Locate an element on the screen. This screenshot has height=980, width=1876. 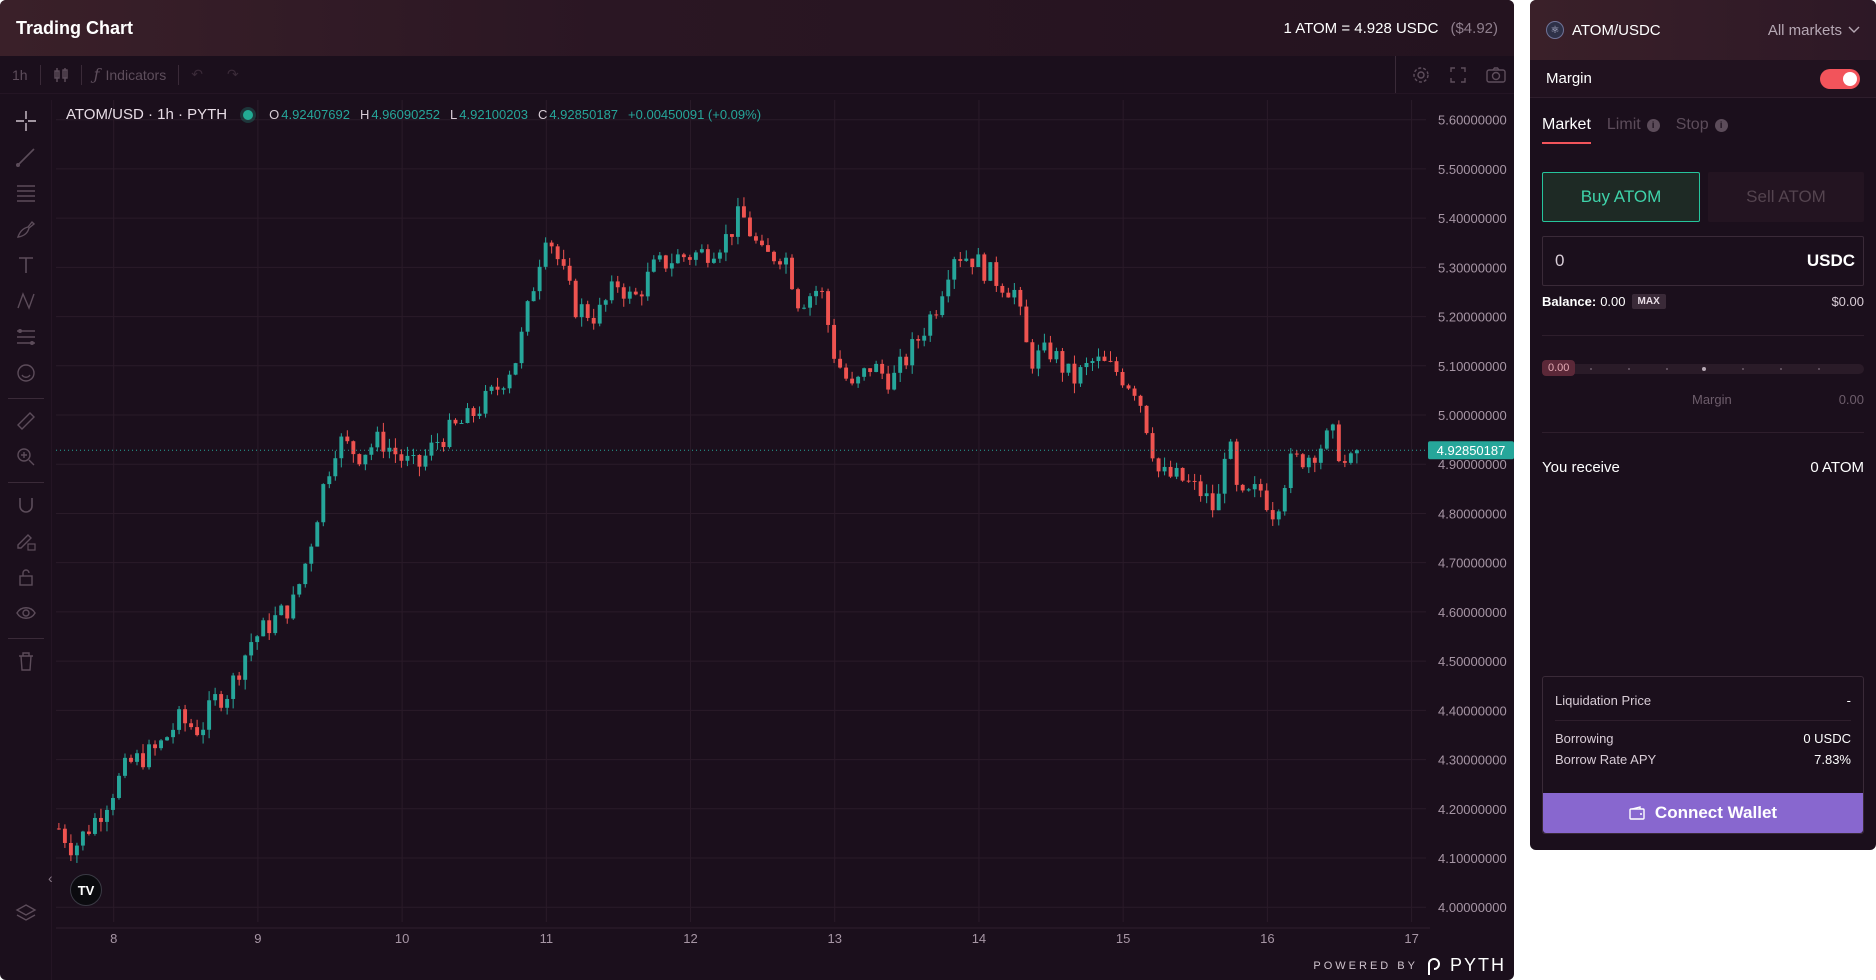
collapse-arrow-icon: ‹ is located at coordinates (50, 878).